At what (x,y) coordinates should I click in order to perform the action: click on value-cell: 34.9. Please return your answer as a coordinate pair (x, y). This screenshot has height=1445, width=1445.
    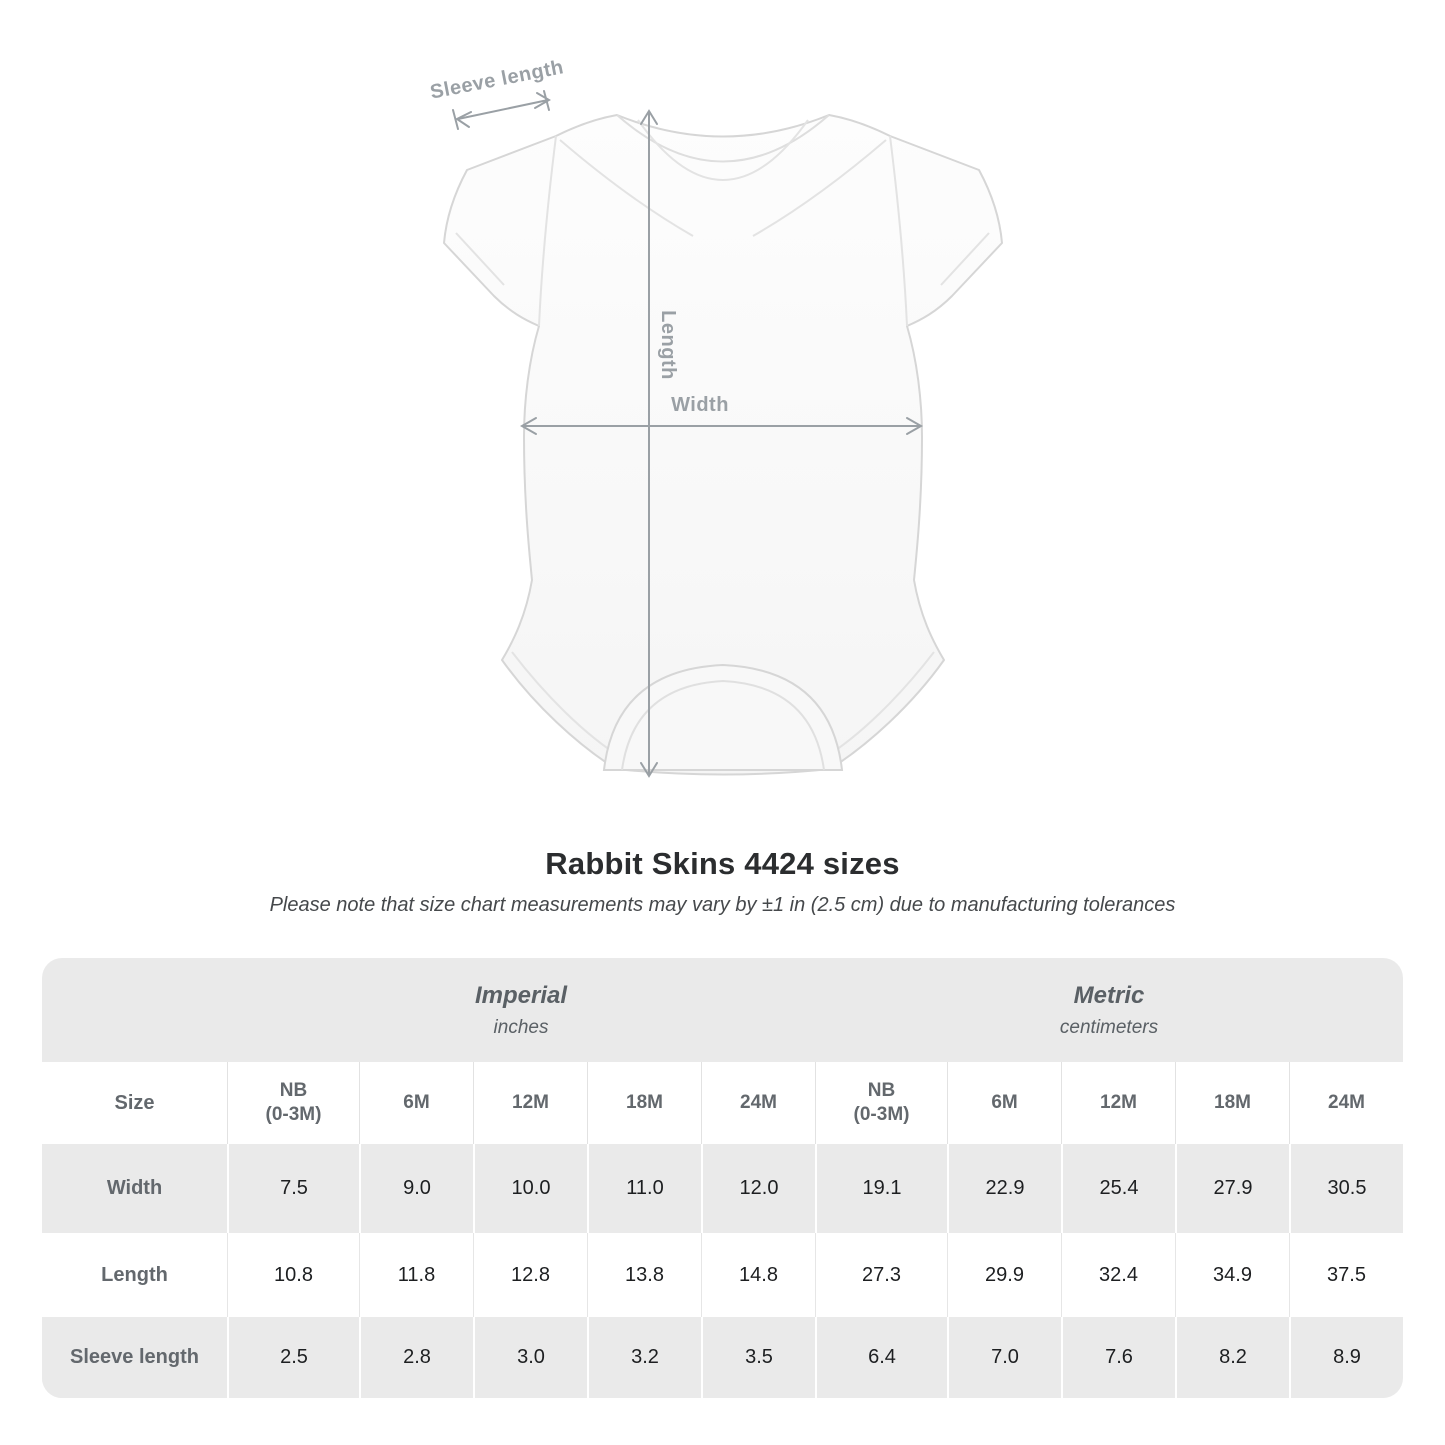
    Looking at the image, I should click on (1232, 1275).